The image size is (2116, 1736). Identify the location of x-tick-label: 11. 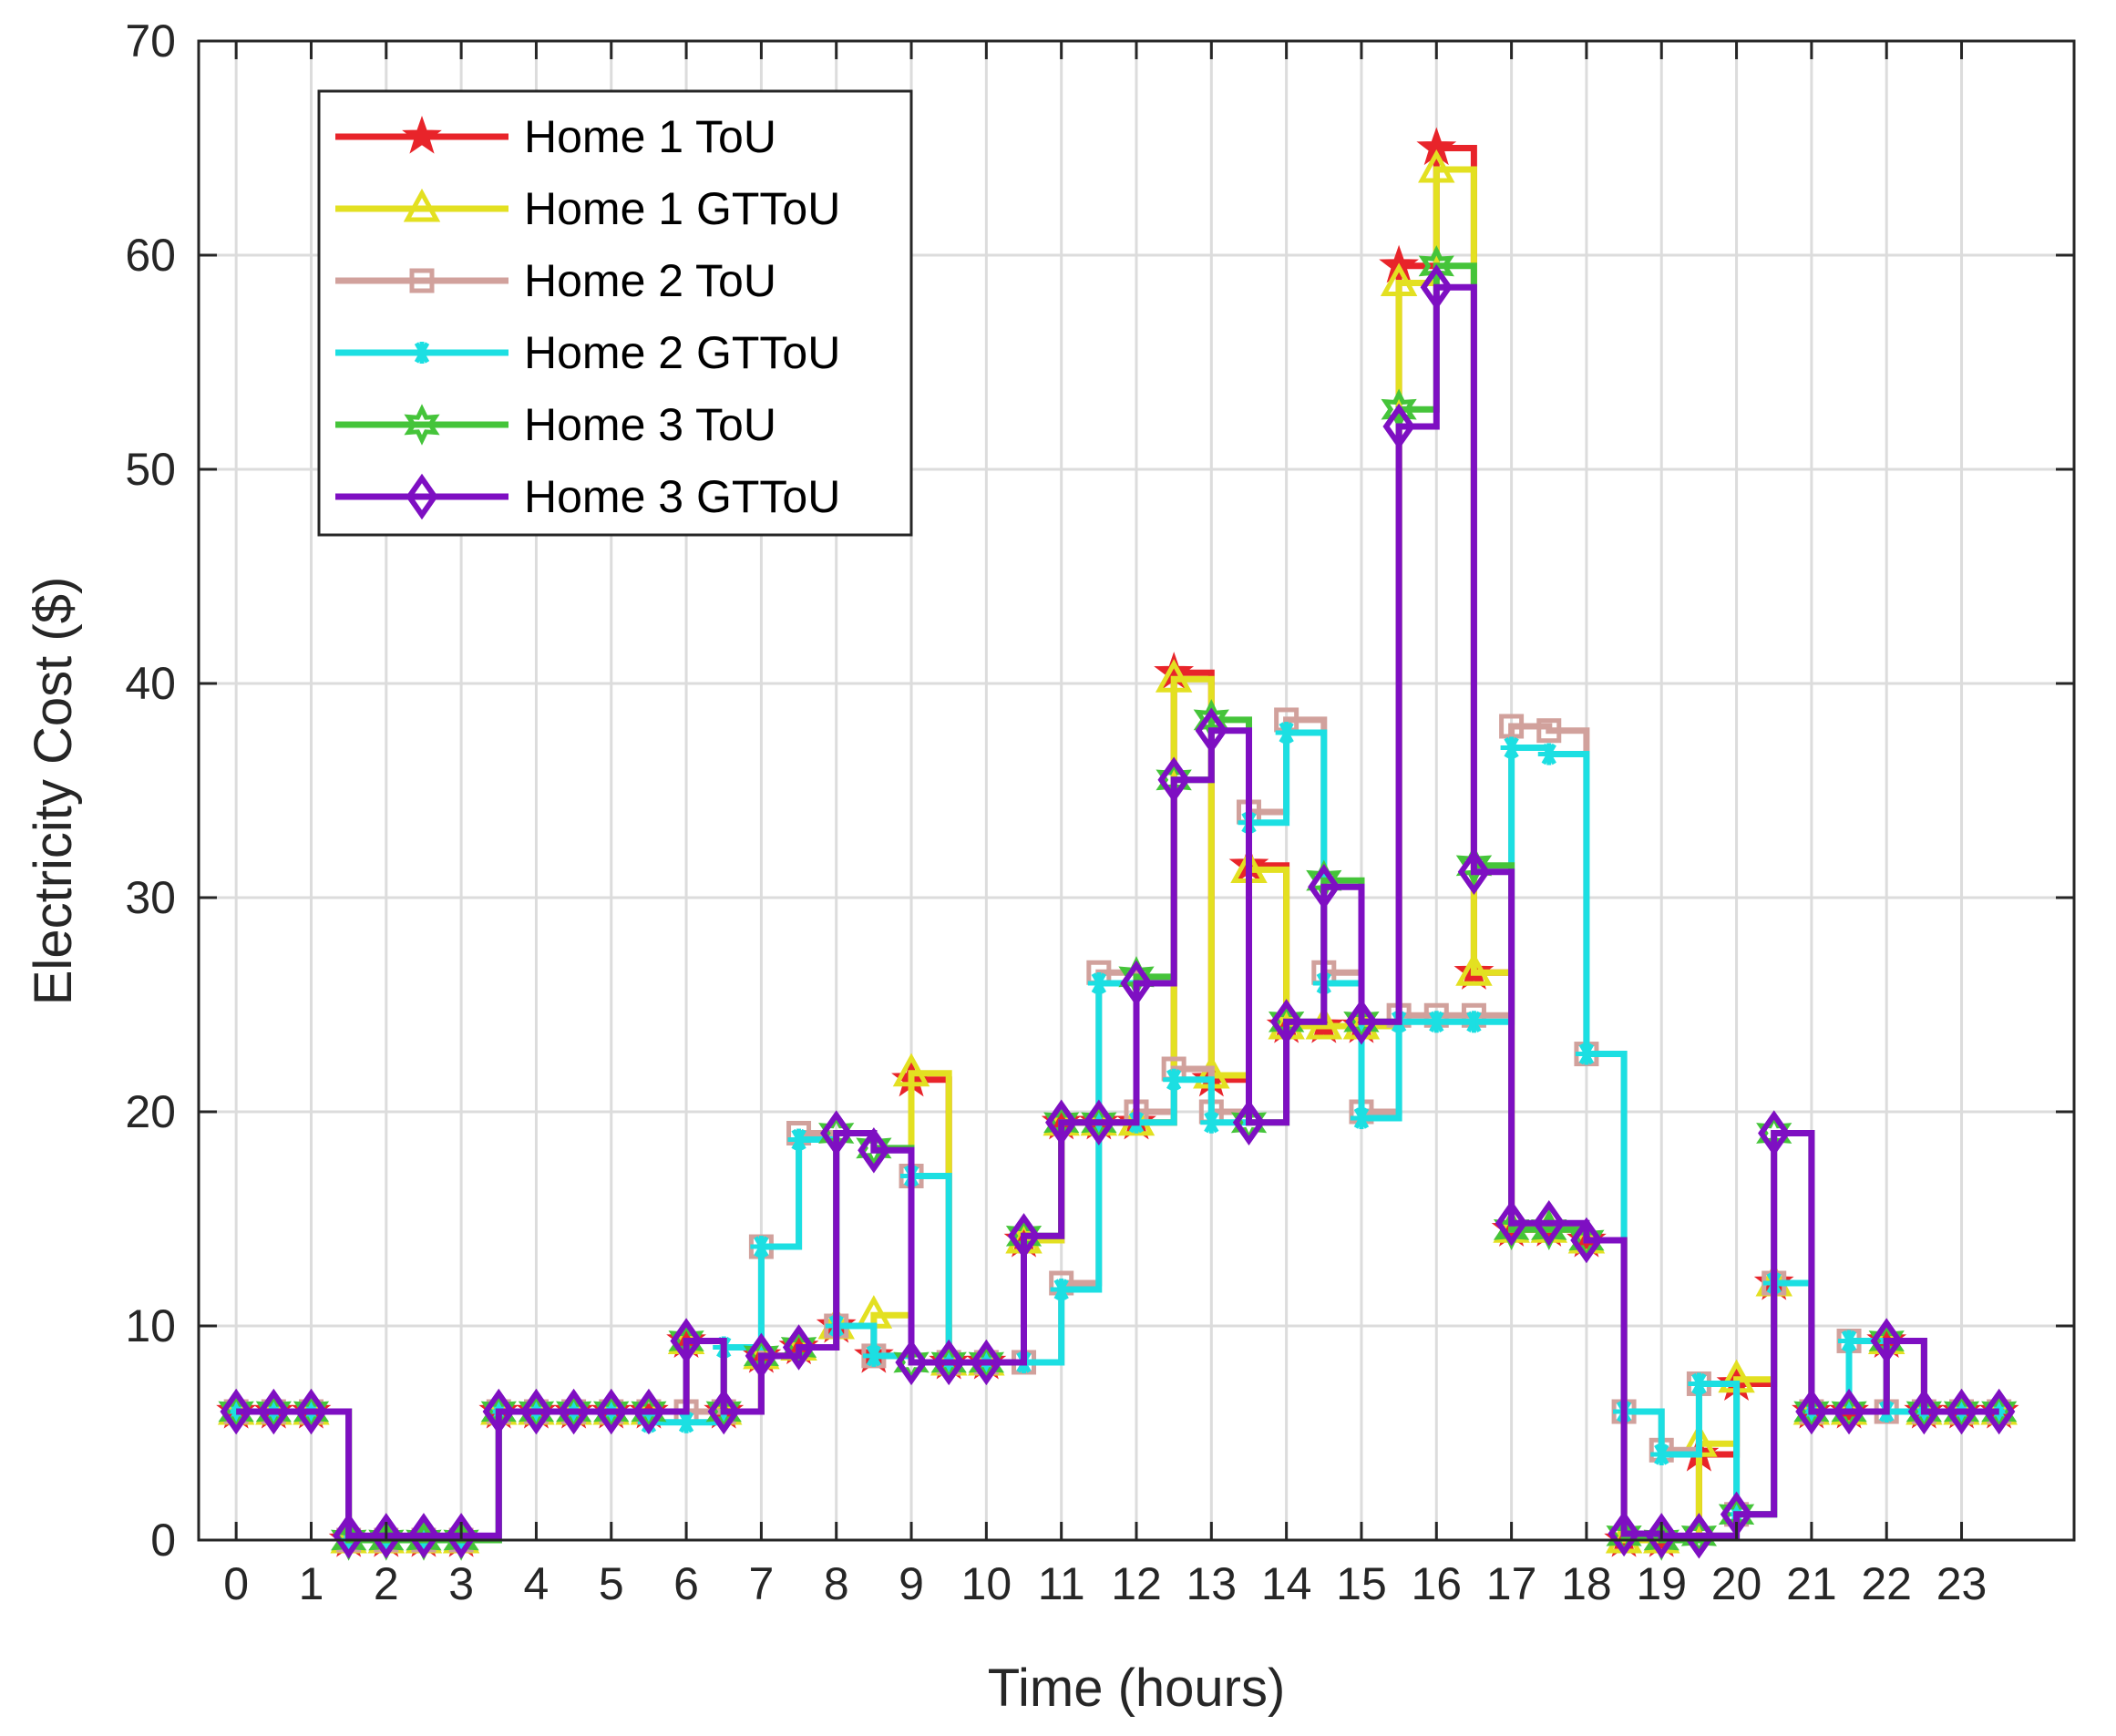
(1061, 1583).